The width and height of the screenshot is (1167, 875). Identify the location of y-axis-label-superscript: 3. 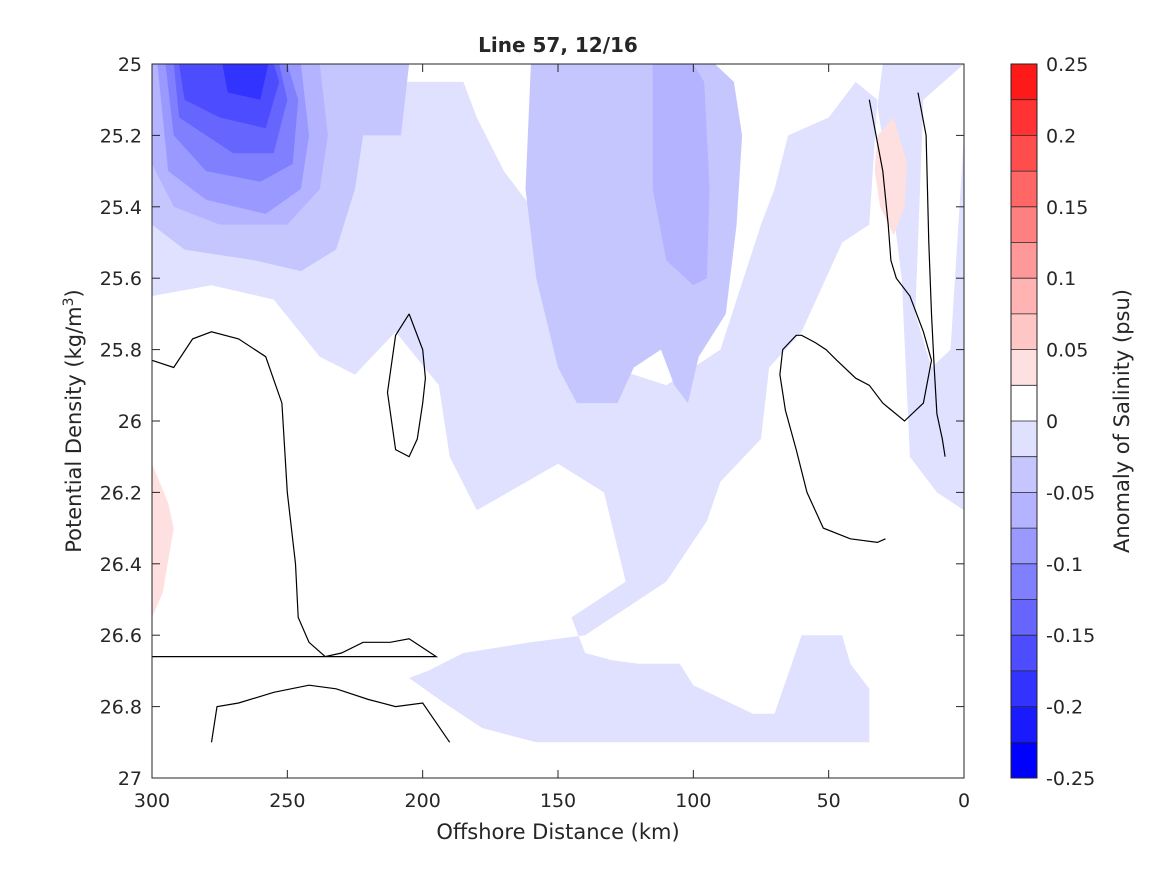
(69, 301).